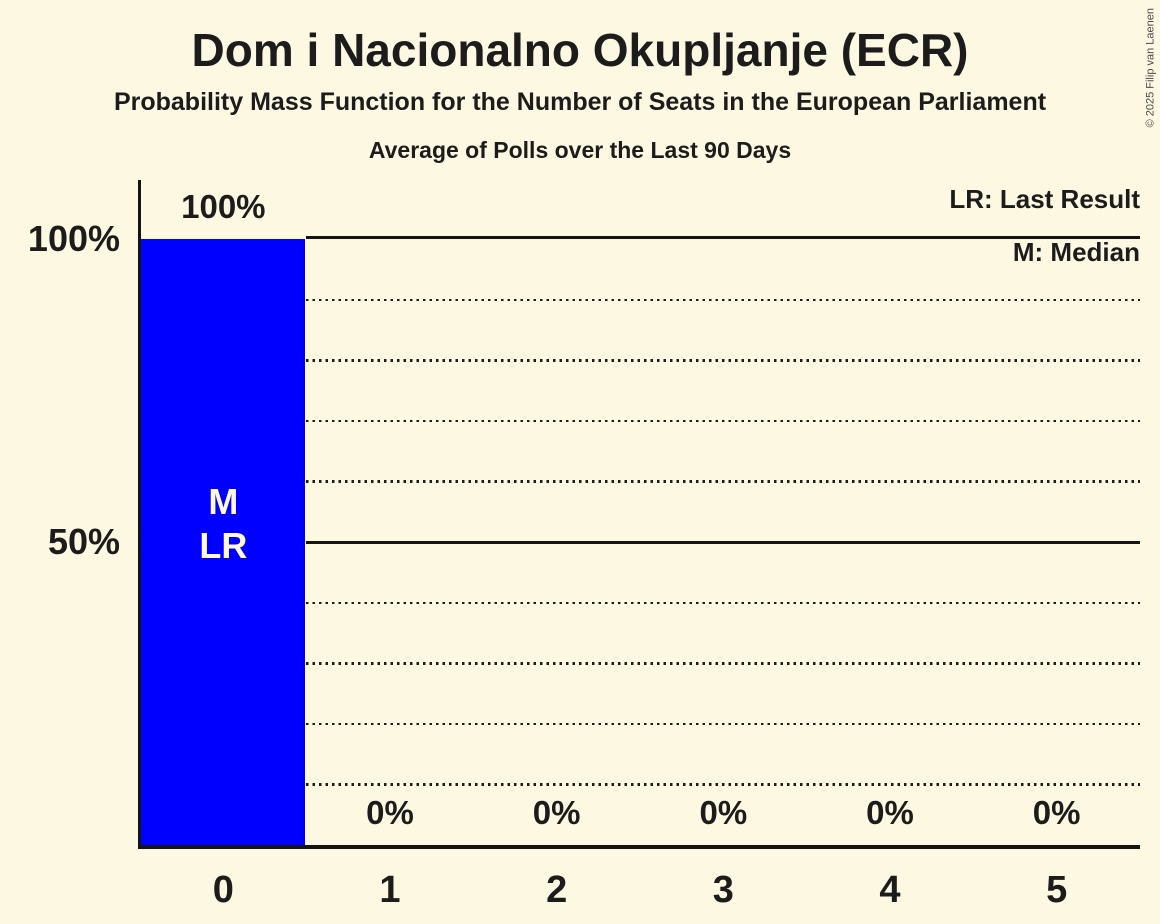 The width and height of the screenshot is (1160, 924). Describe the element at coordinates (1076, 252) in the screenshot. I see `legend-median: M: Median` at that location.